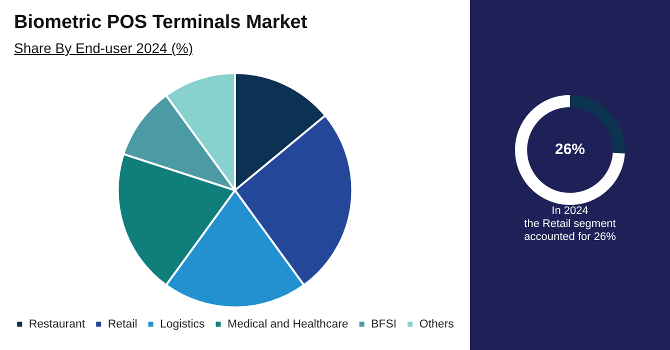  What do you see at coordinates (123, 324) in the screenshot?
I see `legend-label: Retail` at bounding box center [123, 324].